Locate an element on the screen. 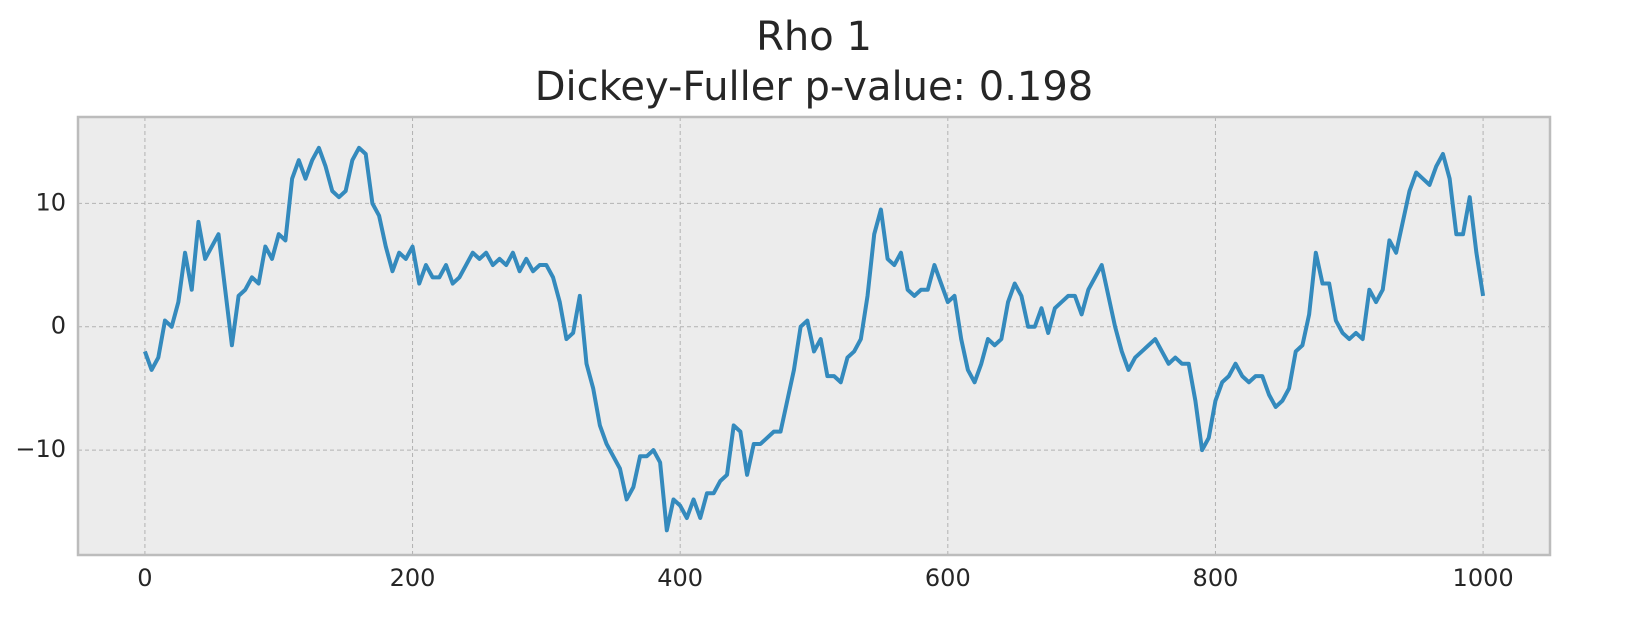 The image size is (1651, 644). x-tick-label: 1000 is located at coordinates (1483, 578).